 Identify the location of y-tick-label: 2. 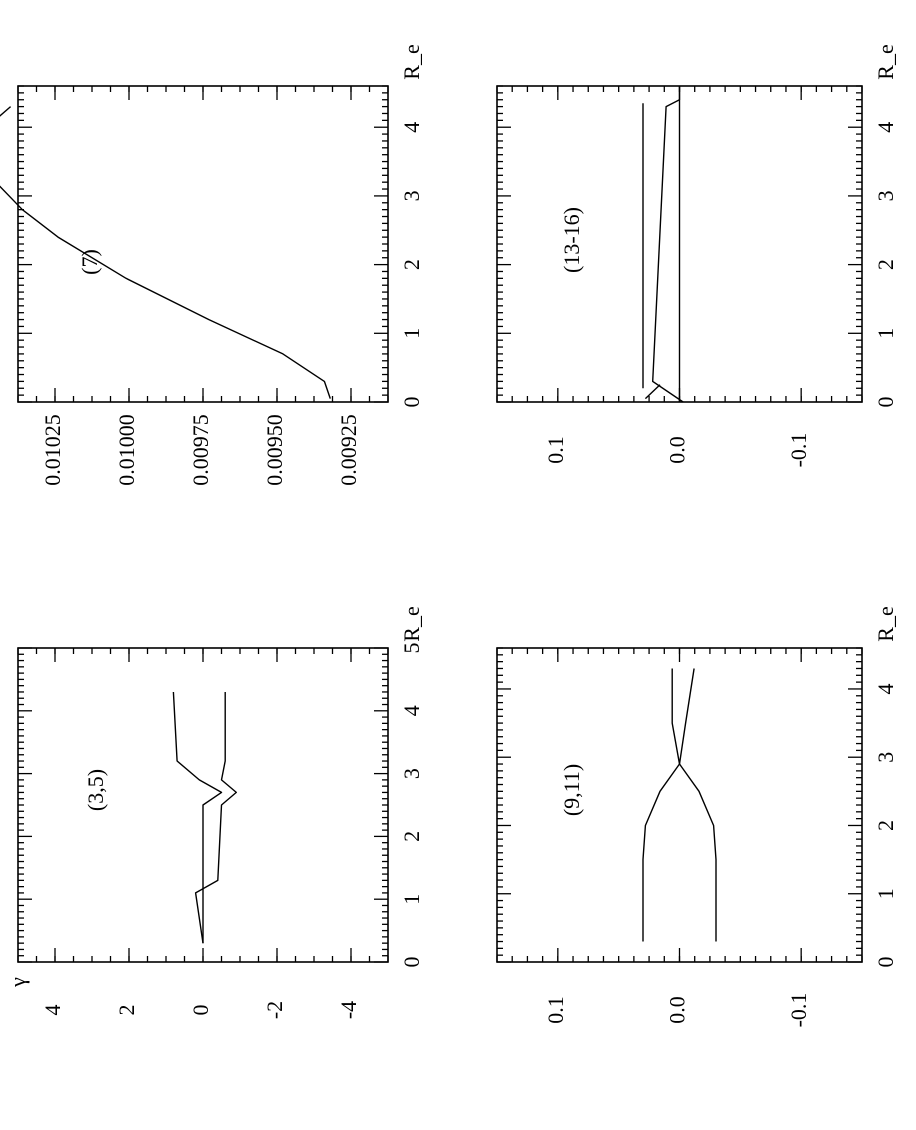
(126, 1010).